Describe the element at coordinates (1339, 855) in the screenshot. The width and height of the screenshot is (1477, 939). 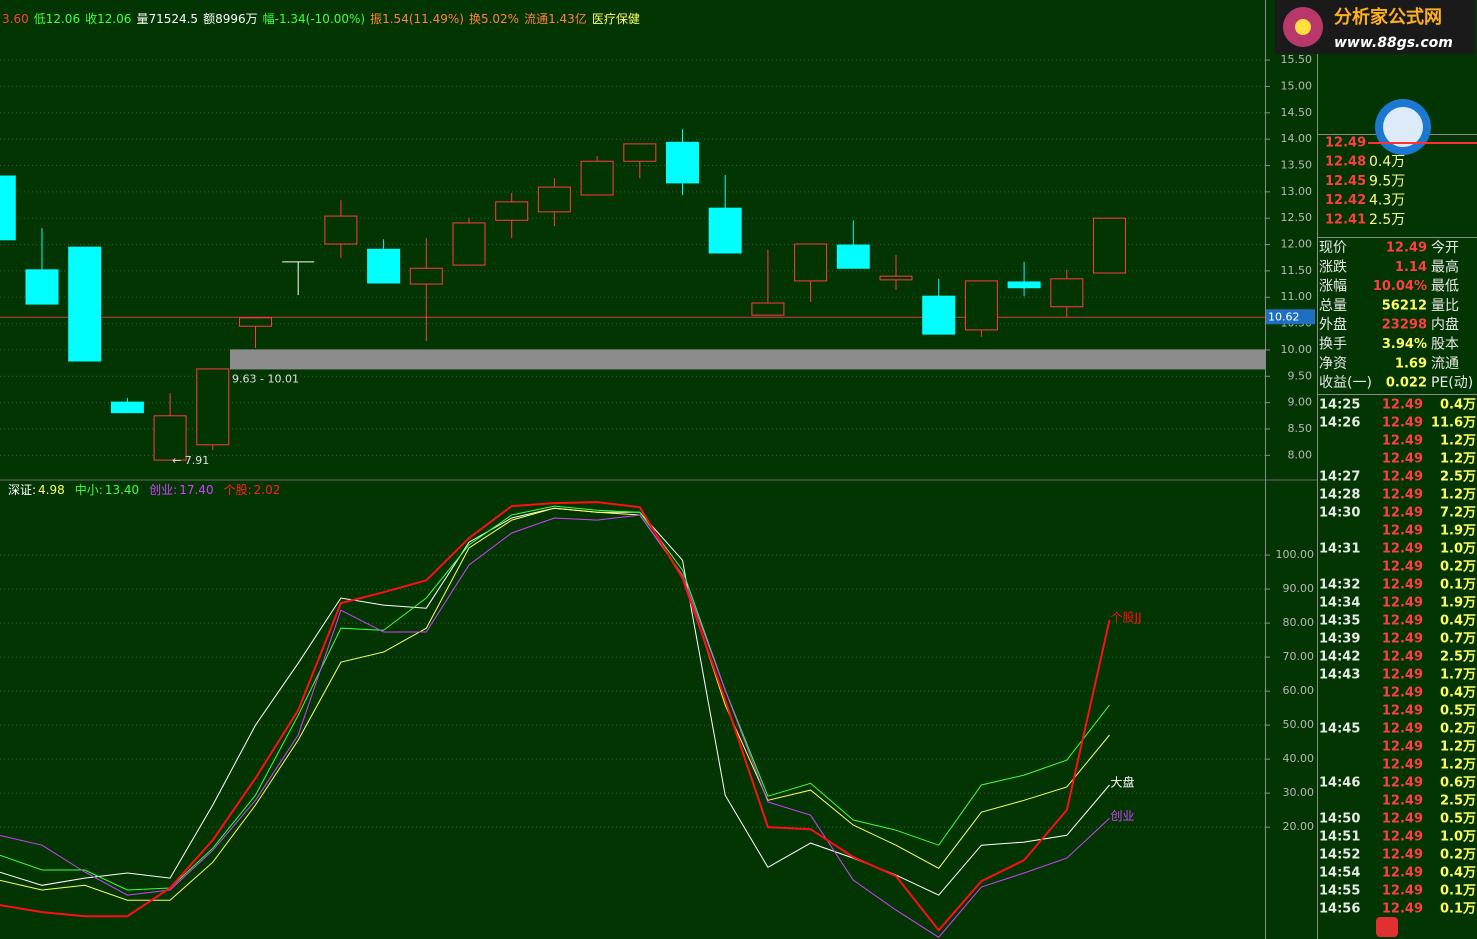
I see `tick-time: 14:52` at that location.